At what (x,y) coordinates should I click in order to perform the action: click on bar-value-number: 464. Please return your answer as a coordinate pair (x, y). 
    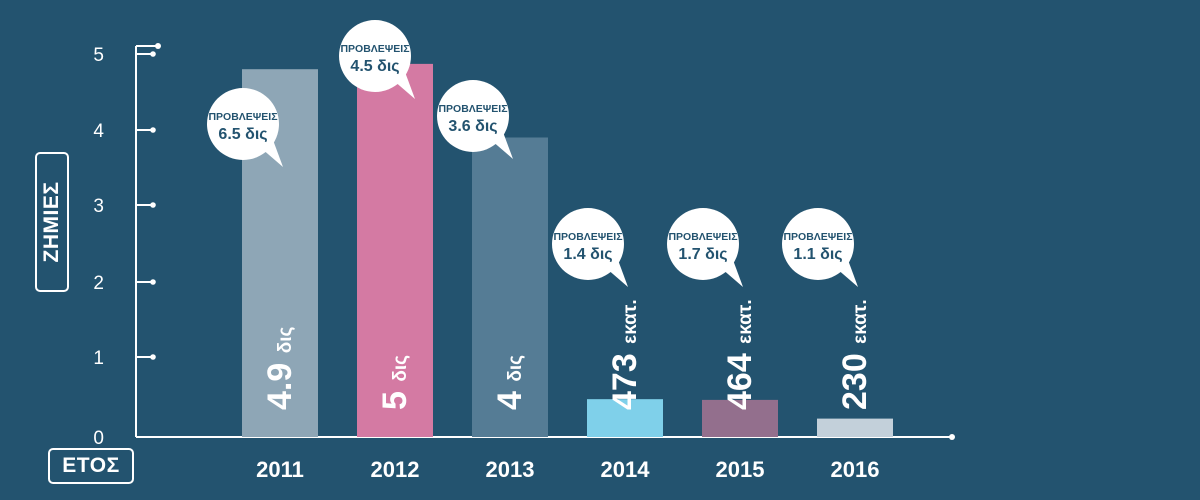
    Looking at the image, I should click on (740, 377).